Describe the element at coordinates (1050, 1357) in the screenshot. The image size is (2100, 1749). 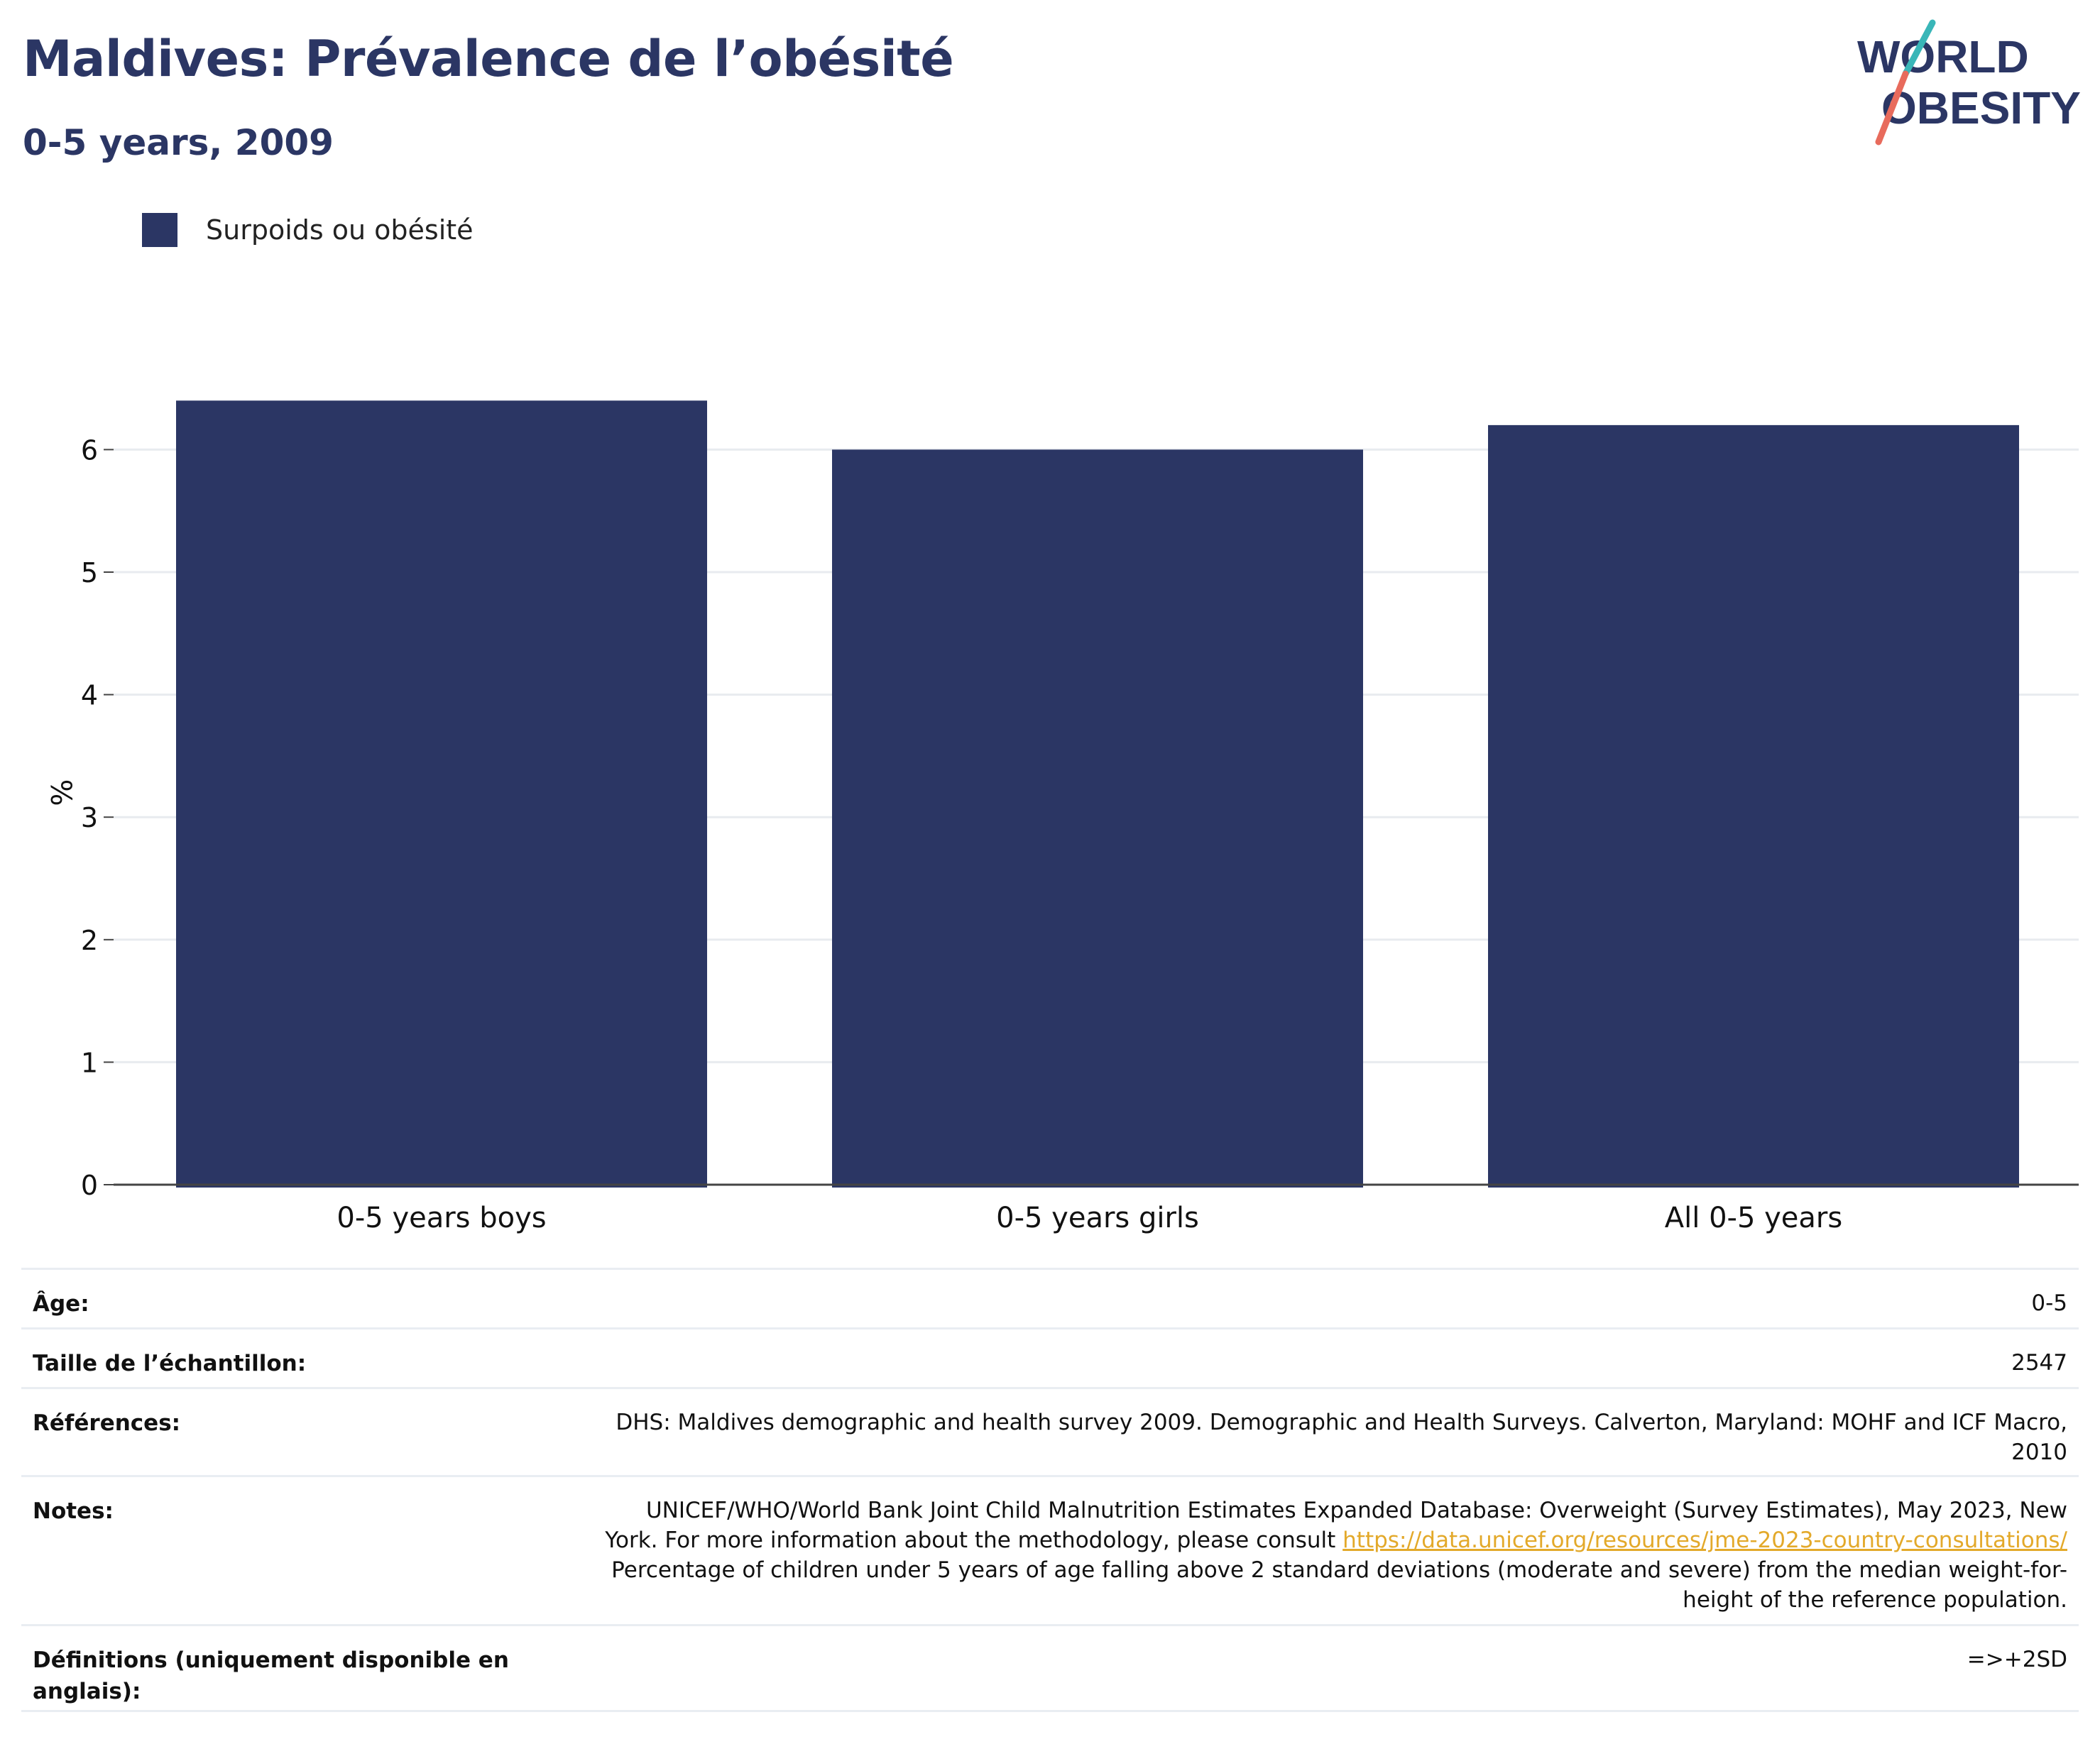
I see `info-row-sample-size: Taille de l’échantillon: 2547` at that location.